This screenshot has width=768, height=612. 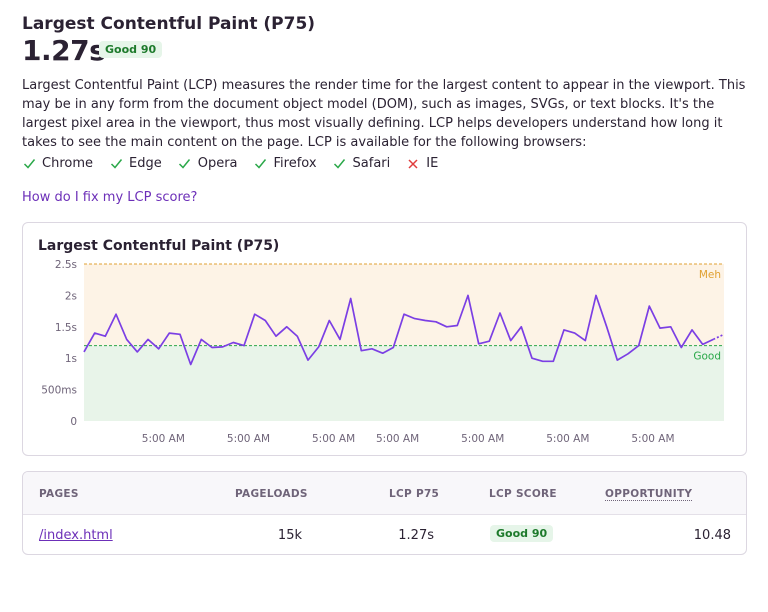 I want to click on browser-chrome: Chrome, so click(x=57, y=163).